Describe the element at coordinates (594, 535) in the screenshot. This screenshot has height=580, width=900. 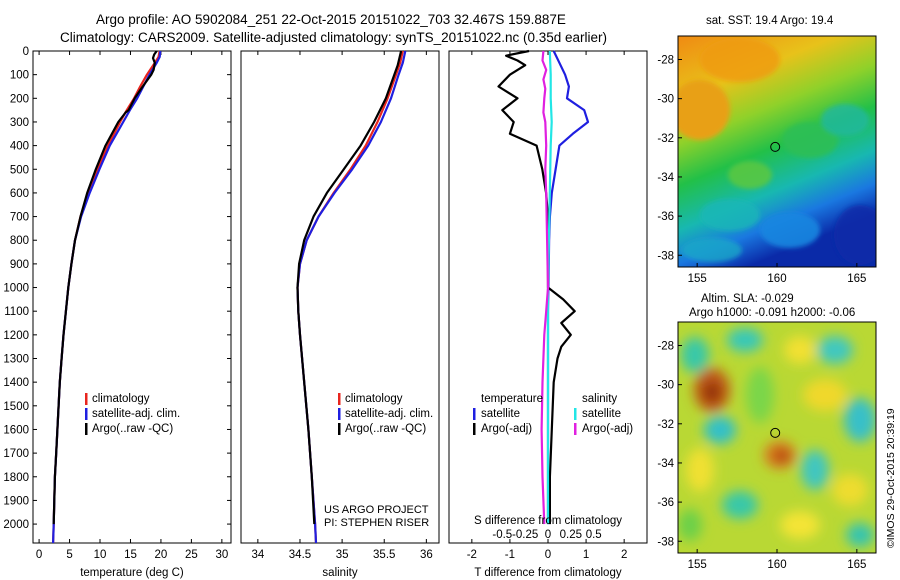
I see `s-tick-label: 0.5` at that location.